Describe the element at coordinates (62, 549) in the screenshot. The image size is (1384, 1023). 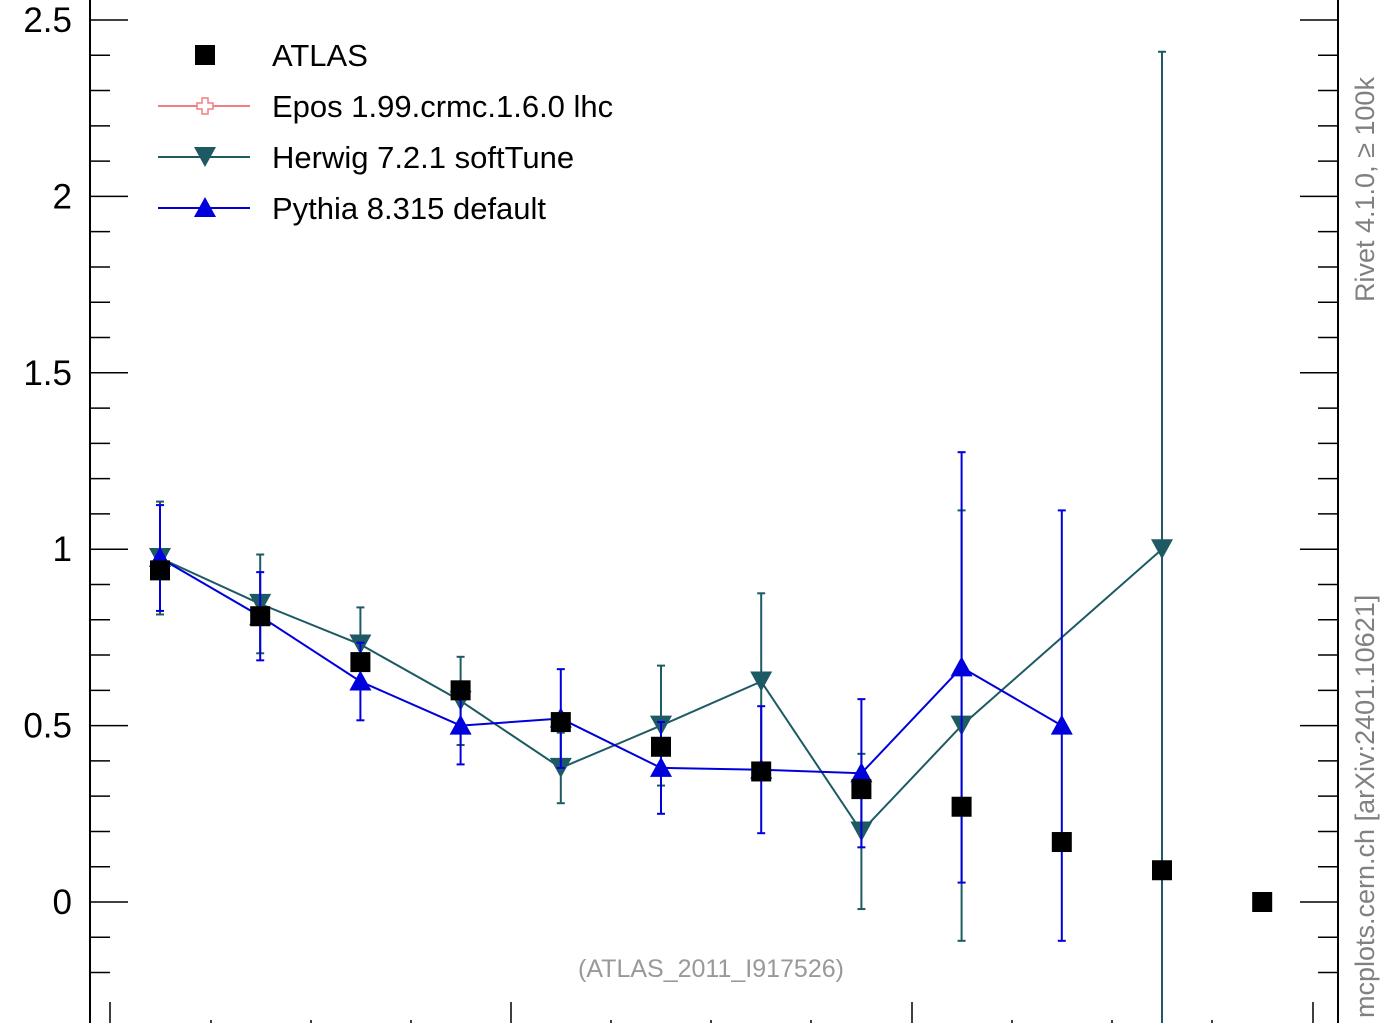
I see `y-tick-label: 1` at that location.